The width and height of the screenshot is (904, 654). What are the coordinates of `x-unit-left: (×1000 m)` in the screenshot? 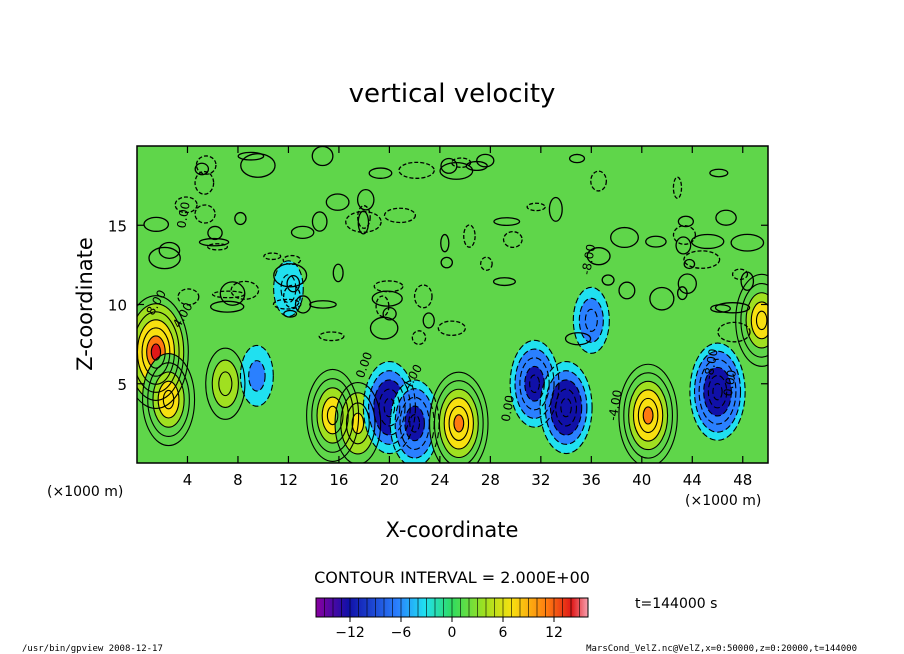 It's located at (85, 492).